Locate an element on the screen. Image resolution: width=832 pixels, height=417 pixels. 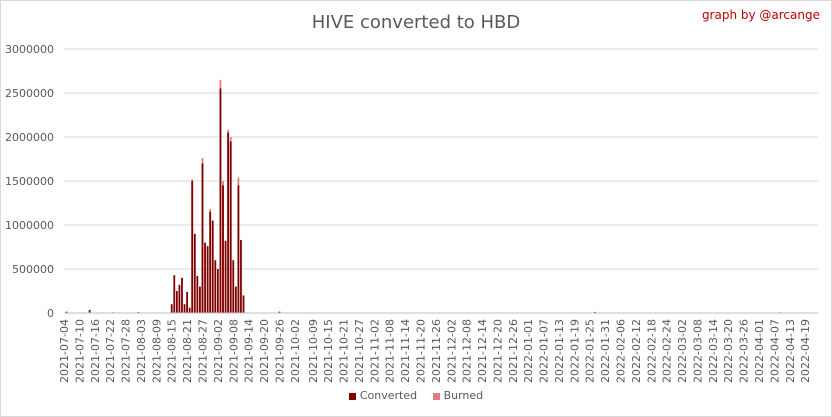
x-tick-label: 2022-01-31 is located at coordinates (605, 351).